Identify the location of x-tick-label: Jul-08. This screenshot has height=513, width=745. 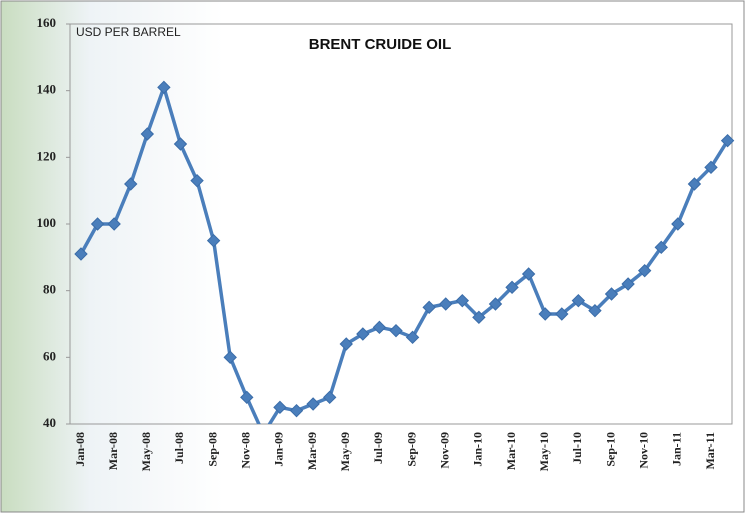
(179, 448).